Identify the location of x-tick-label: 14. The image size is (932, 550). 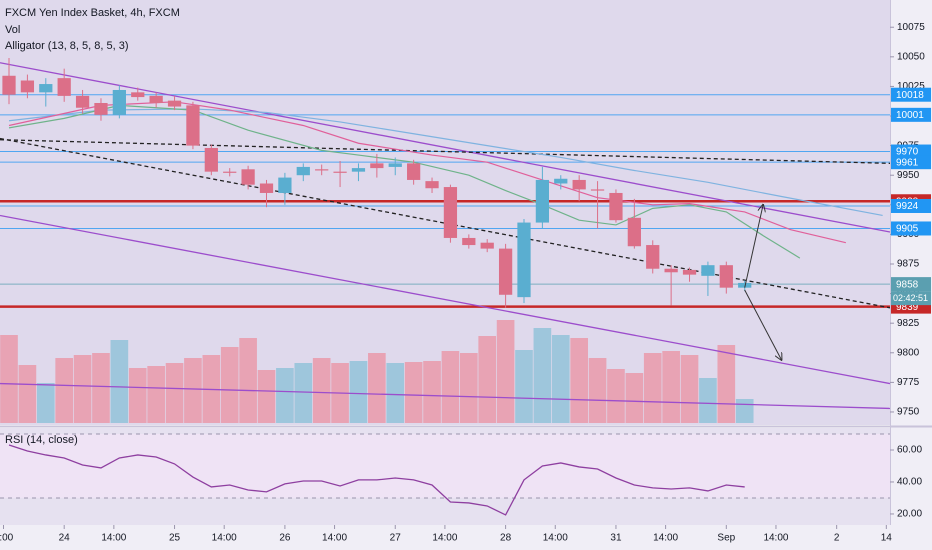
(887, 538).